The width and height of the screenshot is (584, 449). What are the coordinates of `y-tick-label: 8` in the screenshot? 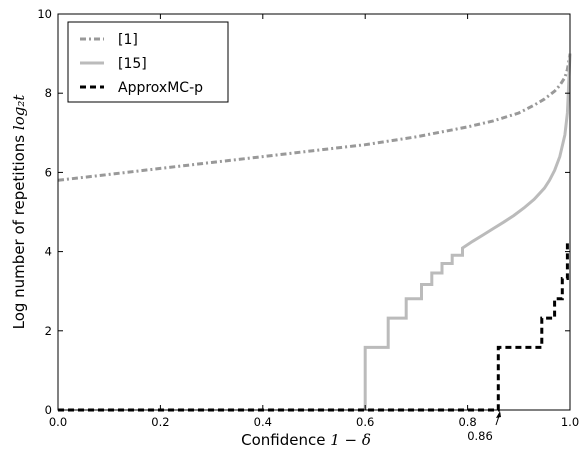 It's located at (48, 93).